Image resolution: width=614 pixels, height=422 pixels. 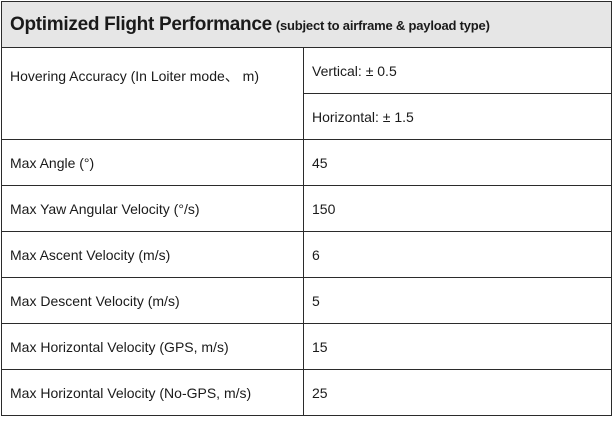 What do you see at coordinates (457, 208) in the screenshot?
I see `row-value: 150` at bounding box center [457, 208].